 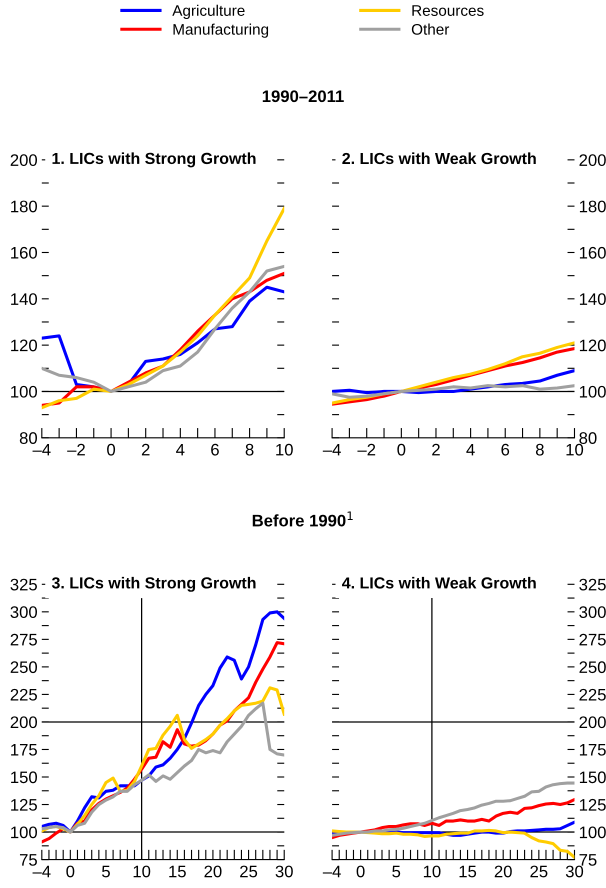 I want to click on chart-title: 4. LICs with Weak Growth, so click(x=439, y=582).